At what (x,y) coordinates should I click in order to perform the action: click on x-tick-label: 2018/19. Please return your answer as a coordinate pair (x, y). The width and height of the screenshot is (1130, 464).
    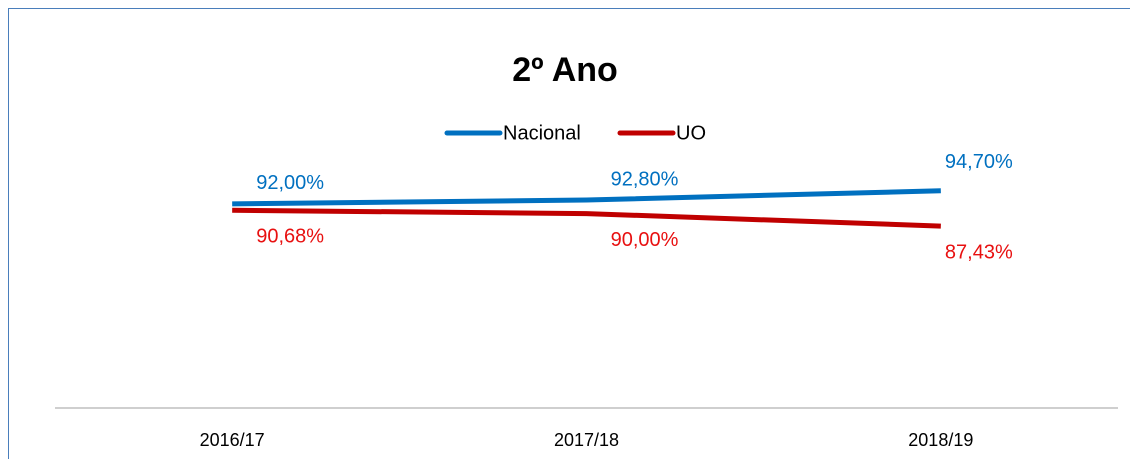
    Looking at the image, I should click on (940, 440).